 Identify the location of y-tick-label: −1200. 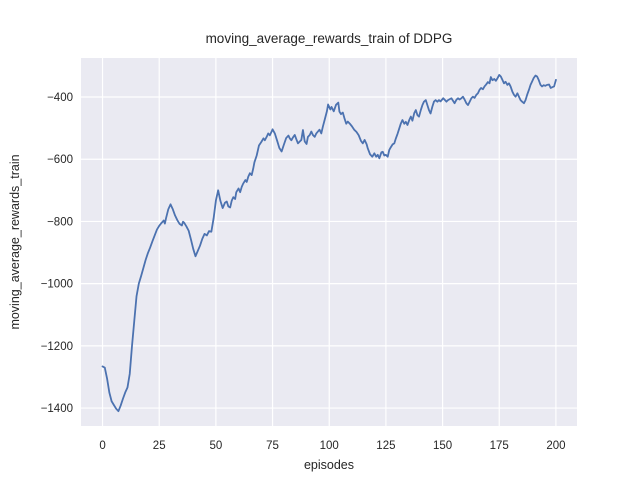
(57, 347).